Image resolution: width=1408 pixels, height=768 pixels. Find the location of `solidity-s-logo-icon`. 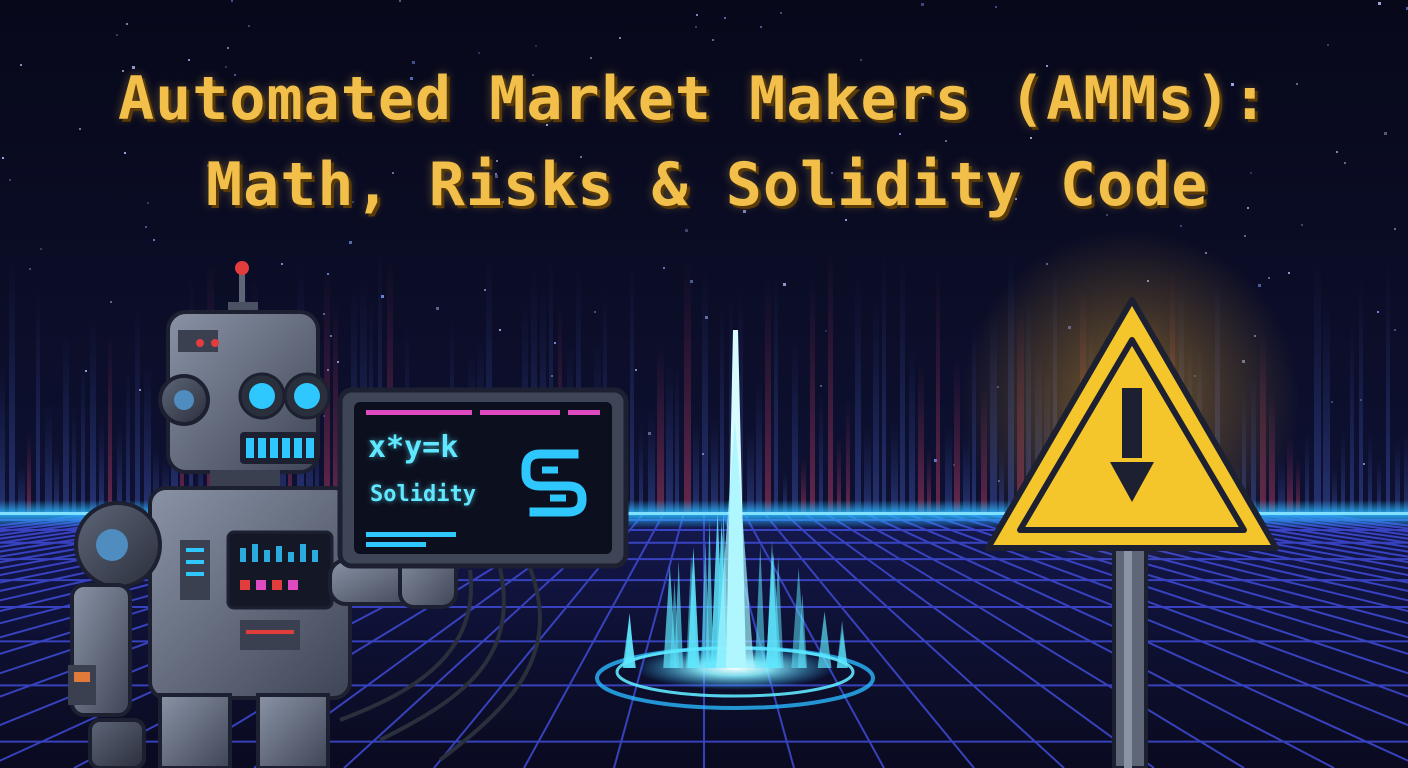

solidity-s-logo-icon is located at coordinates (554, 483).